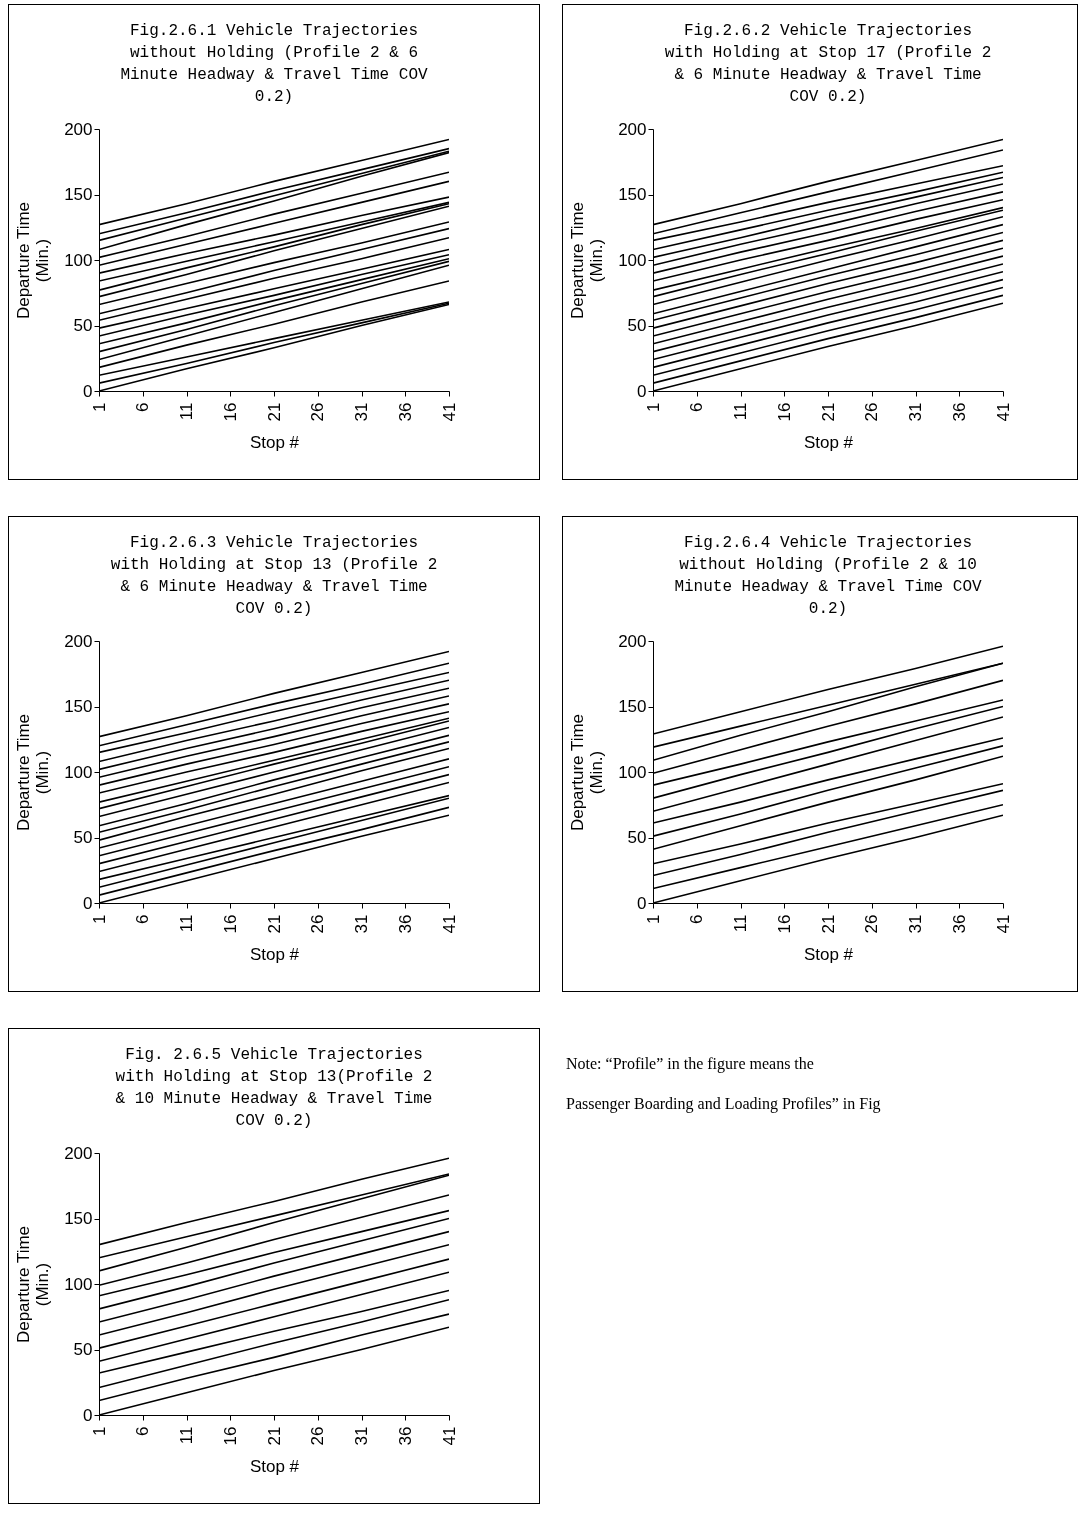  Describe the element at coordinates (724, 1104) in the screenshot. I see `text: Passenger Boarding and Loading Profiles” in Fig` at that location.